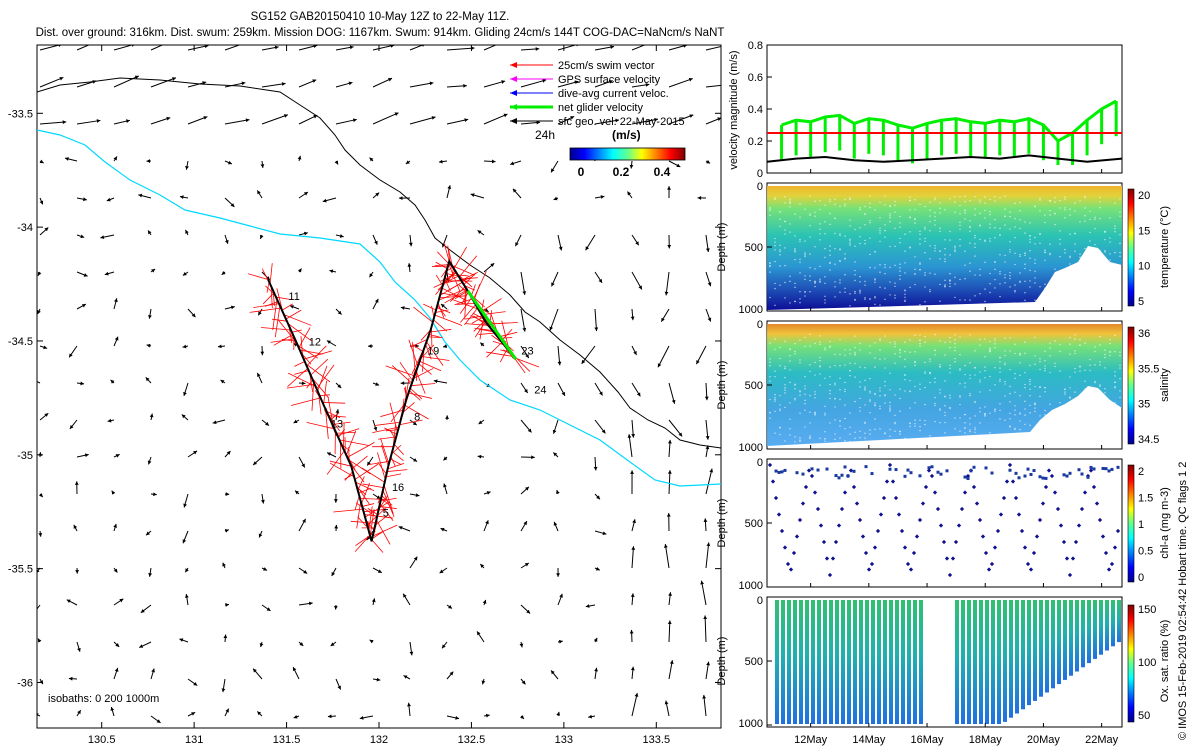 This screenshot has height=750, width=1200. I want to click on legend-label: GPS surface velocity, so click(609, 80).